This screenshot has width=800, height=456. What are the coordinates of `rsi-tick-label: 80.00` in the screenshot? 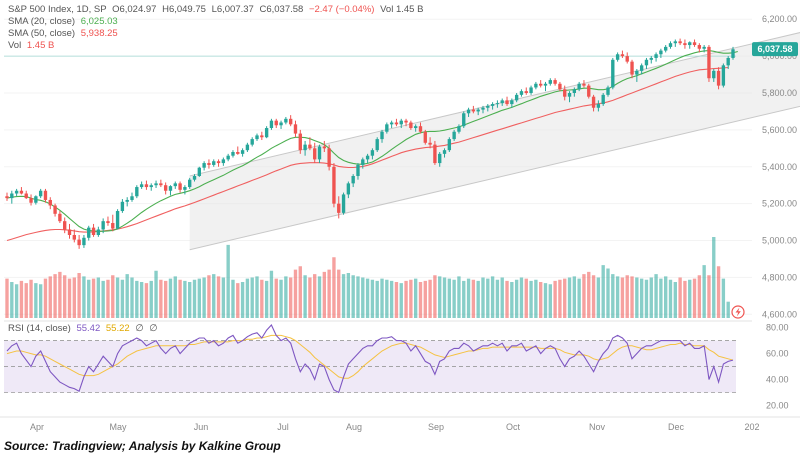 It's located at (777, 328).